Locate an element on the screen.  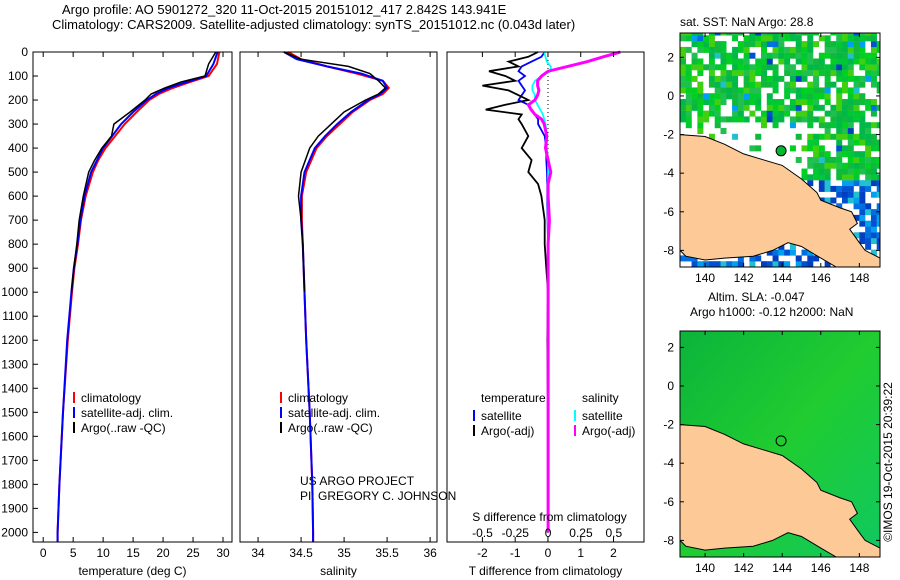
lon-tick-label: 140 is located at coordinates (705, 568).